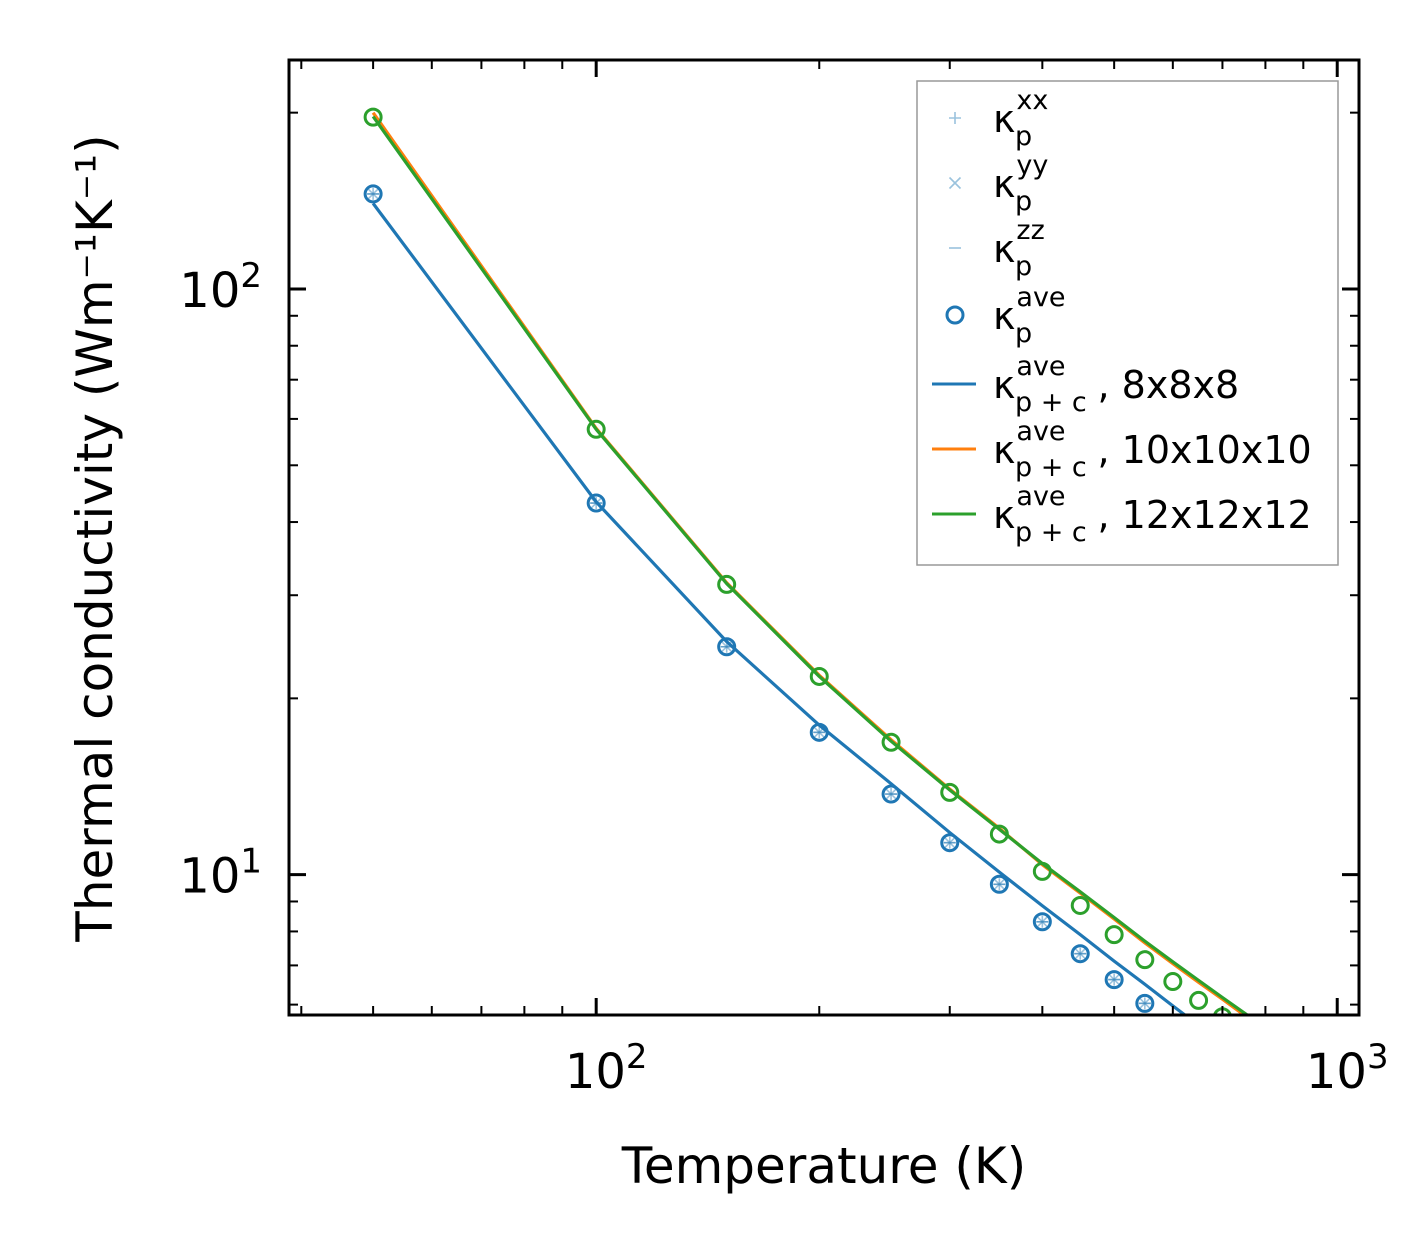  Describe the element at coordinates (1378, 1057) in the screenshot. I see `x-tick-label-1-exp: 3` at that location.